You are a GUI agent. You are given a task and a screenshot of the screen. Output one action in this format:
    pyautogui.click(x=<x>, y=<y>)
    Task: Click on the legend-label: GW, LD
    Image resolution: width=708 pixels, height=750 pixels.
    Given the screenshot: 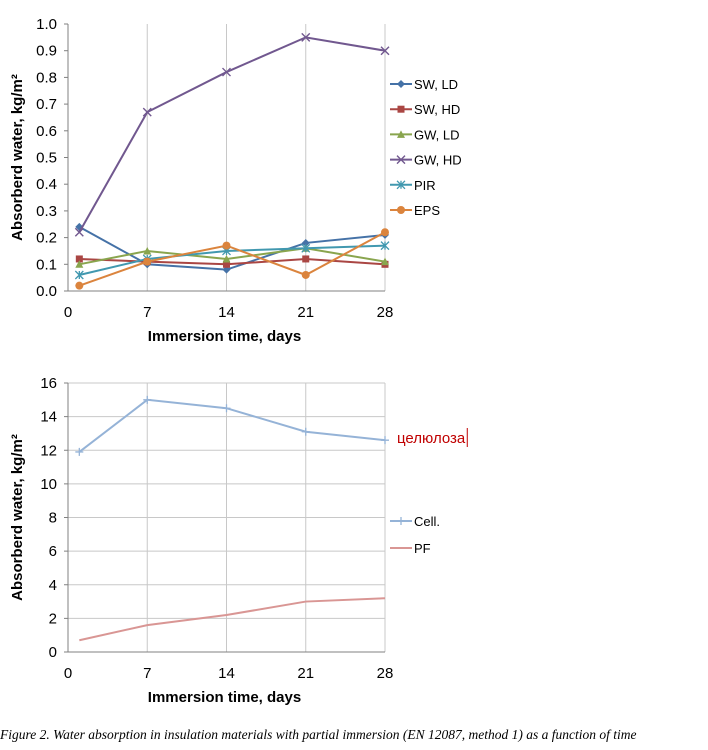 What is the action you would take?
    pyautogui.click(x=437, y=134)
    